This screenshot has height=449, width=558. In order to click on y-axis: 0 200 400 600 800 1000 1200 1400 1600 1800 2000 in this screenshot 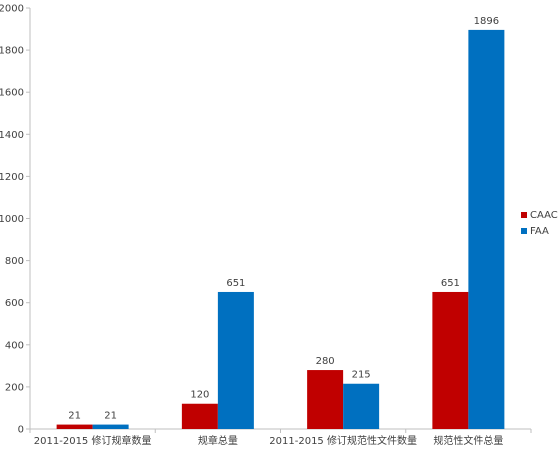, I will do `click(15, 220)`.